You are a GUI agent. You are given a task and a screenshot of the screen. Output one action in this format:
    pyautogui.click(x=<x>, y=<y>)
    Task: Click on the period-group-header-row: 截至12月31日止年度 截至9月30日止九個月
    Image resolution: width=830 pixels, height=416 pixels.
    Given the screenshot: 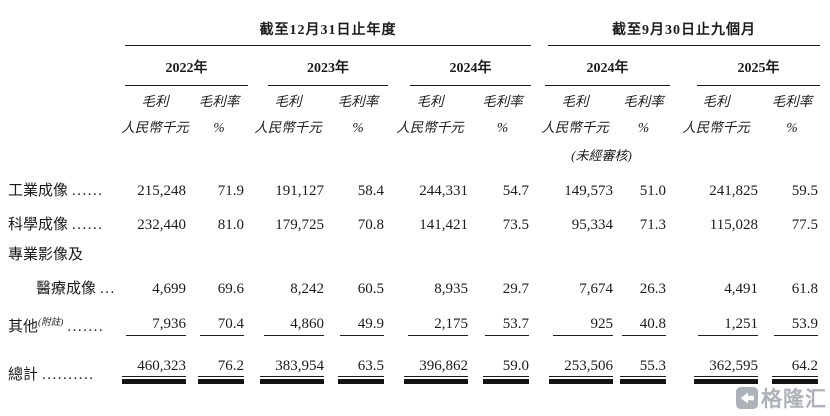 What is the action you would take?
    pyautogui.click(x=415, y=26)
    